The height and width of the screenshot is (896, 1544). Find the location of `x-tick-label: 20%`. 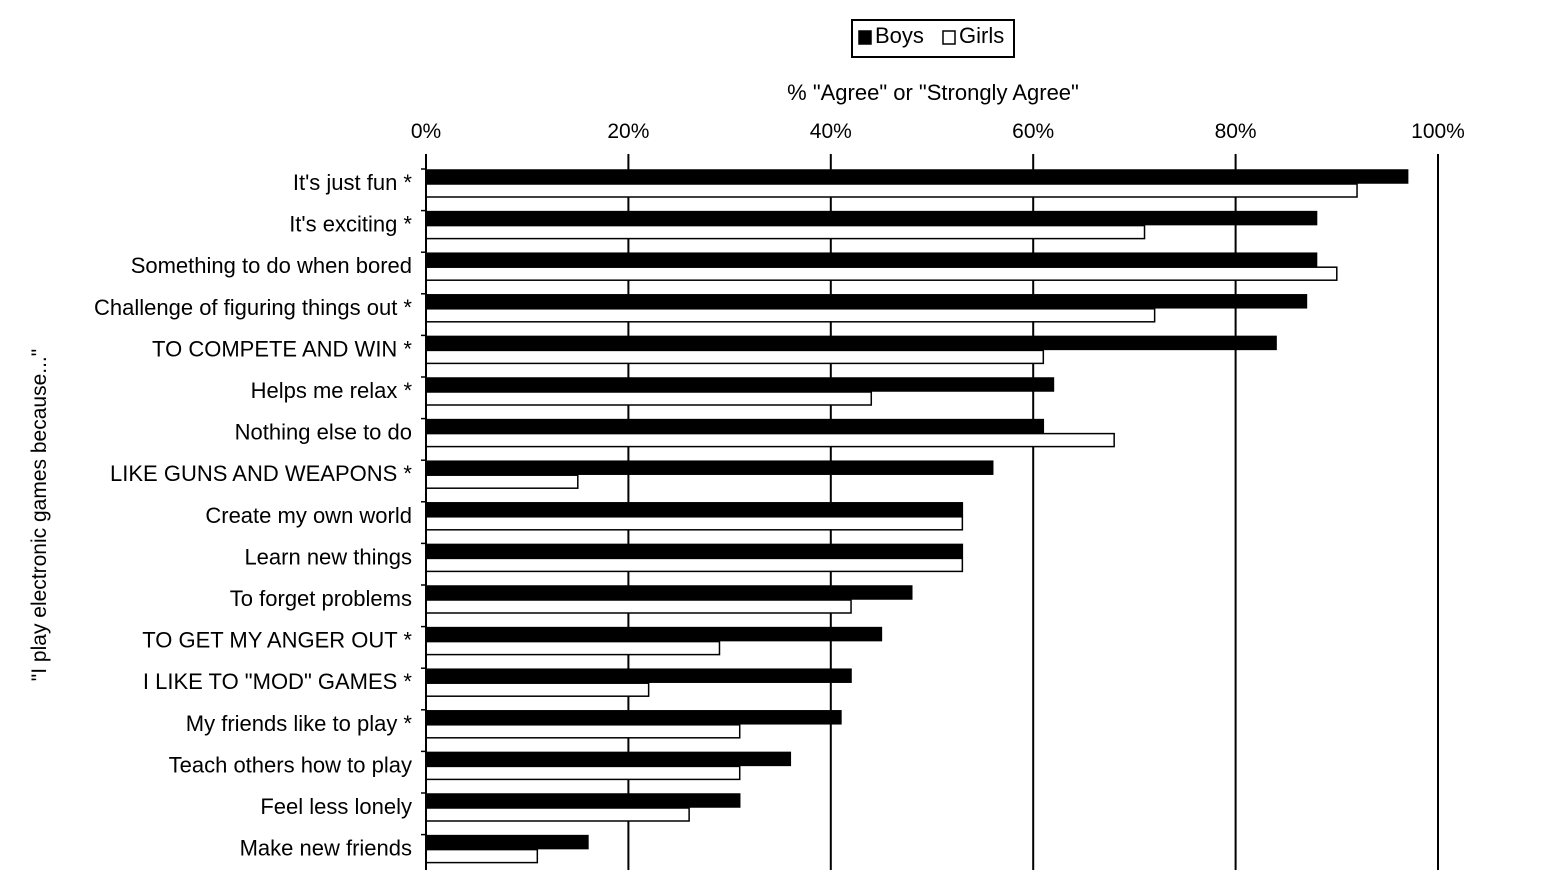

x-tick-label: 20% is located at coordinates (628, 131).